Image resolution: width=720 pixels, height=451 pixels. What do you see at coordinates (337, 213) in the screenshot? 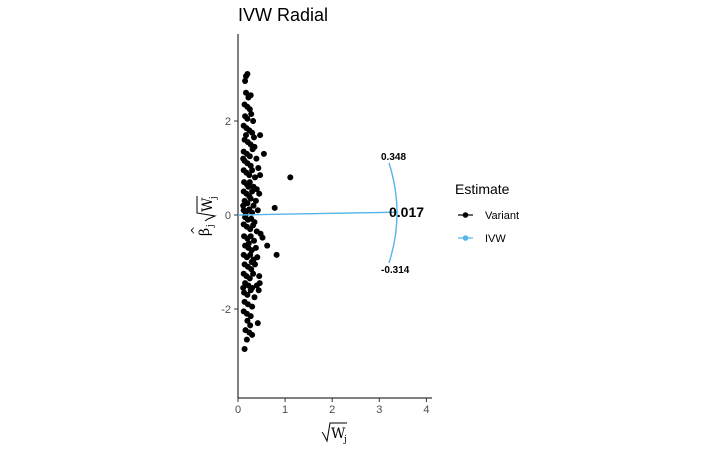
I see `ivw-line-fragment` at bounding box center [337, 213].